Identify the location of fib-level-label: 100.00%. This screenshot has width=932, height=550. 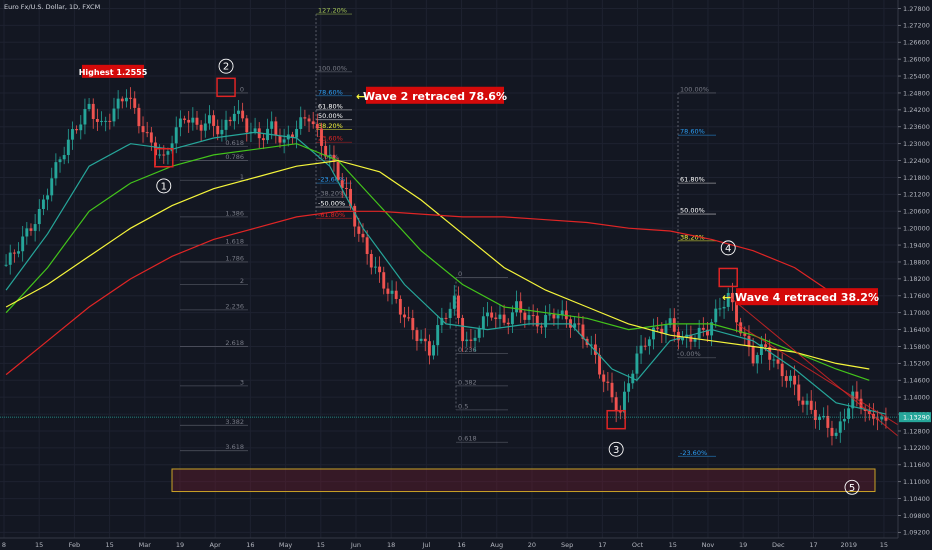
(694, 89).